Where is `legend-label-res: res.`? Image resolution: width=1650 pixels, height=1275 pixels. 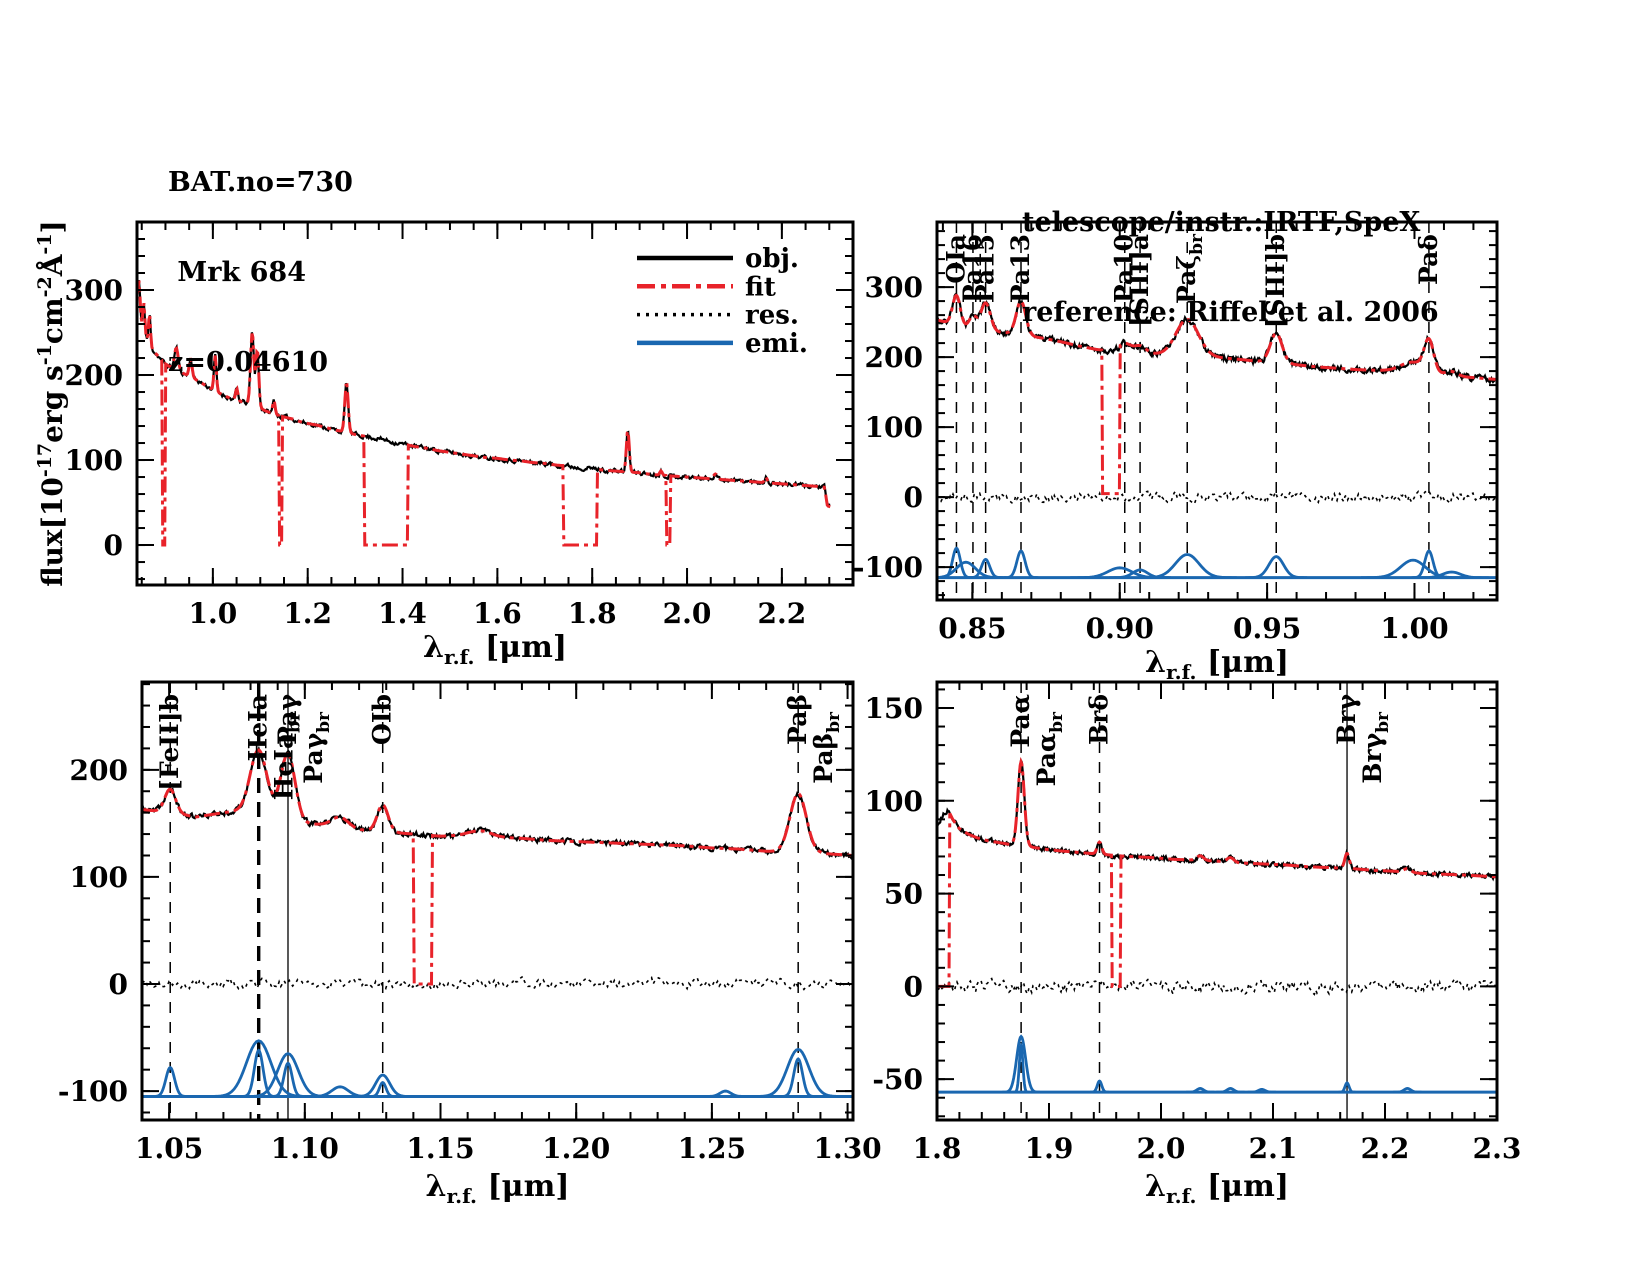 legend-label-res: res. is located at coordinates (772, 316).